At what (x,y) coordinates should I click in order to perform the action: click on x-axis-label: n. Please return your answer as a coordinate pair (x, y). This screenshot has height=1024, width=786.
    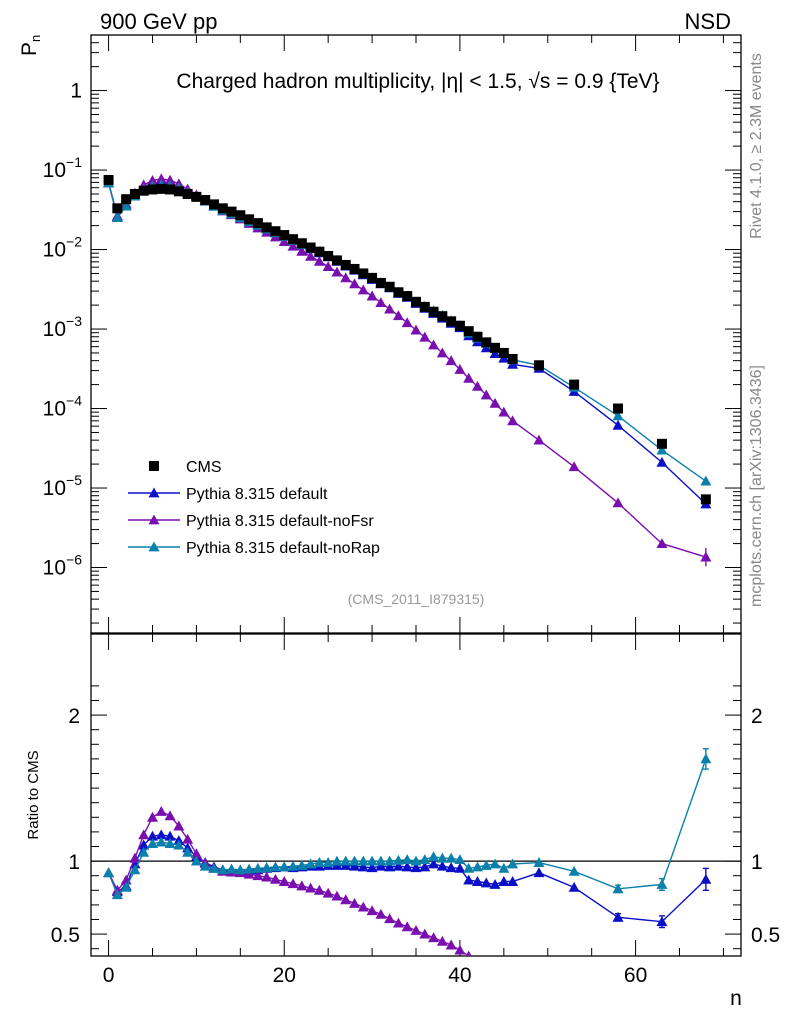
    Looking at the image, I should click on (736, 998).